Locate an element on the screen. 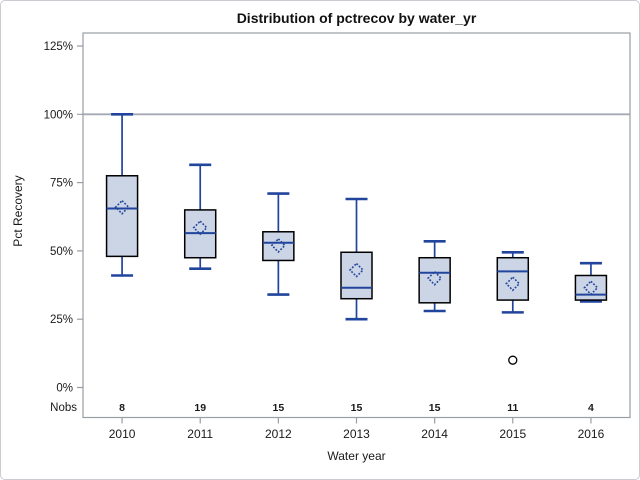 The image size is (640, 480). box-2015 is located at coordinates (513, 278).